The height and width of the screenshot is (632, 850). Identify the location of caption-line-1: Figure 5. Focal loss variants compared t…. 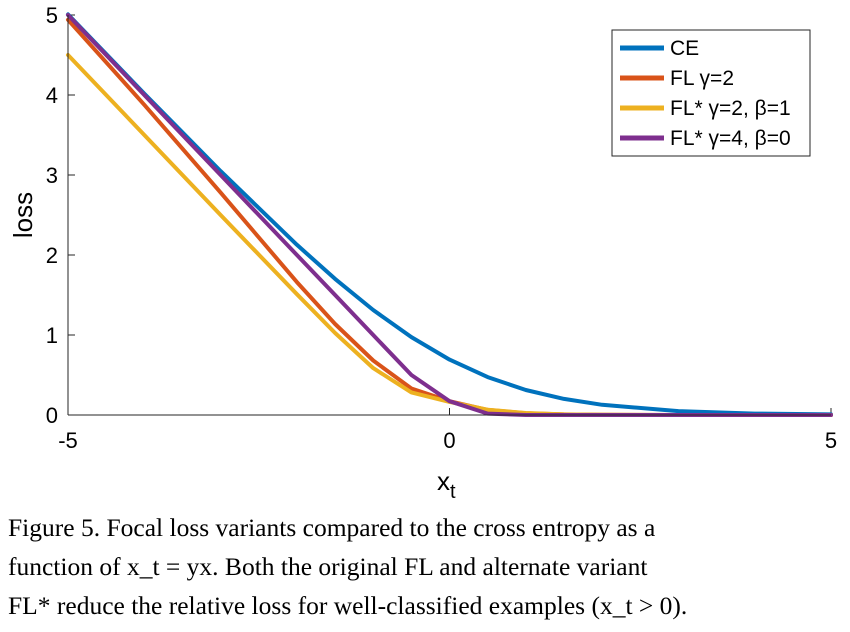
(332, 527).